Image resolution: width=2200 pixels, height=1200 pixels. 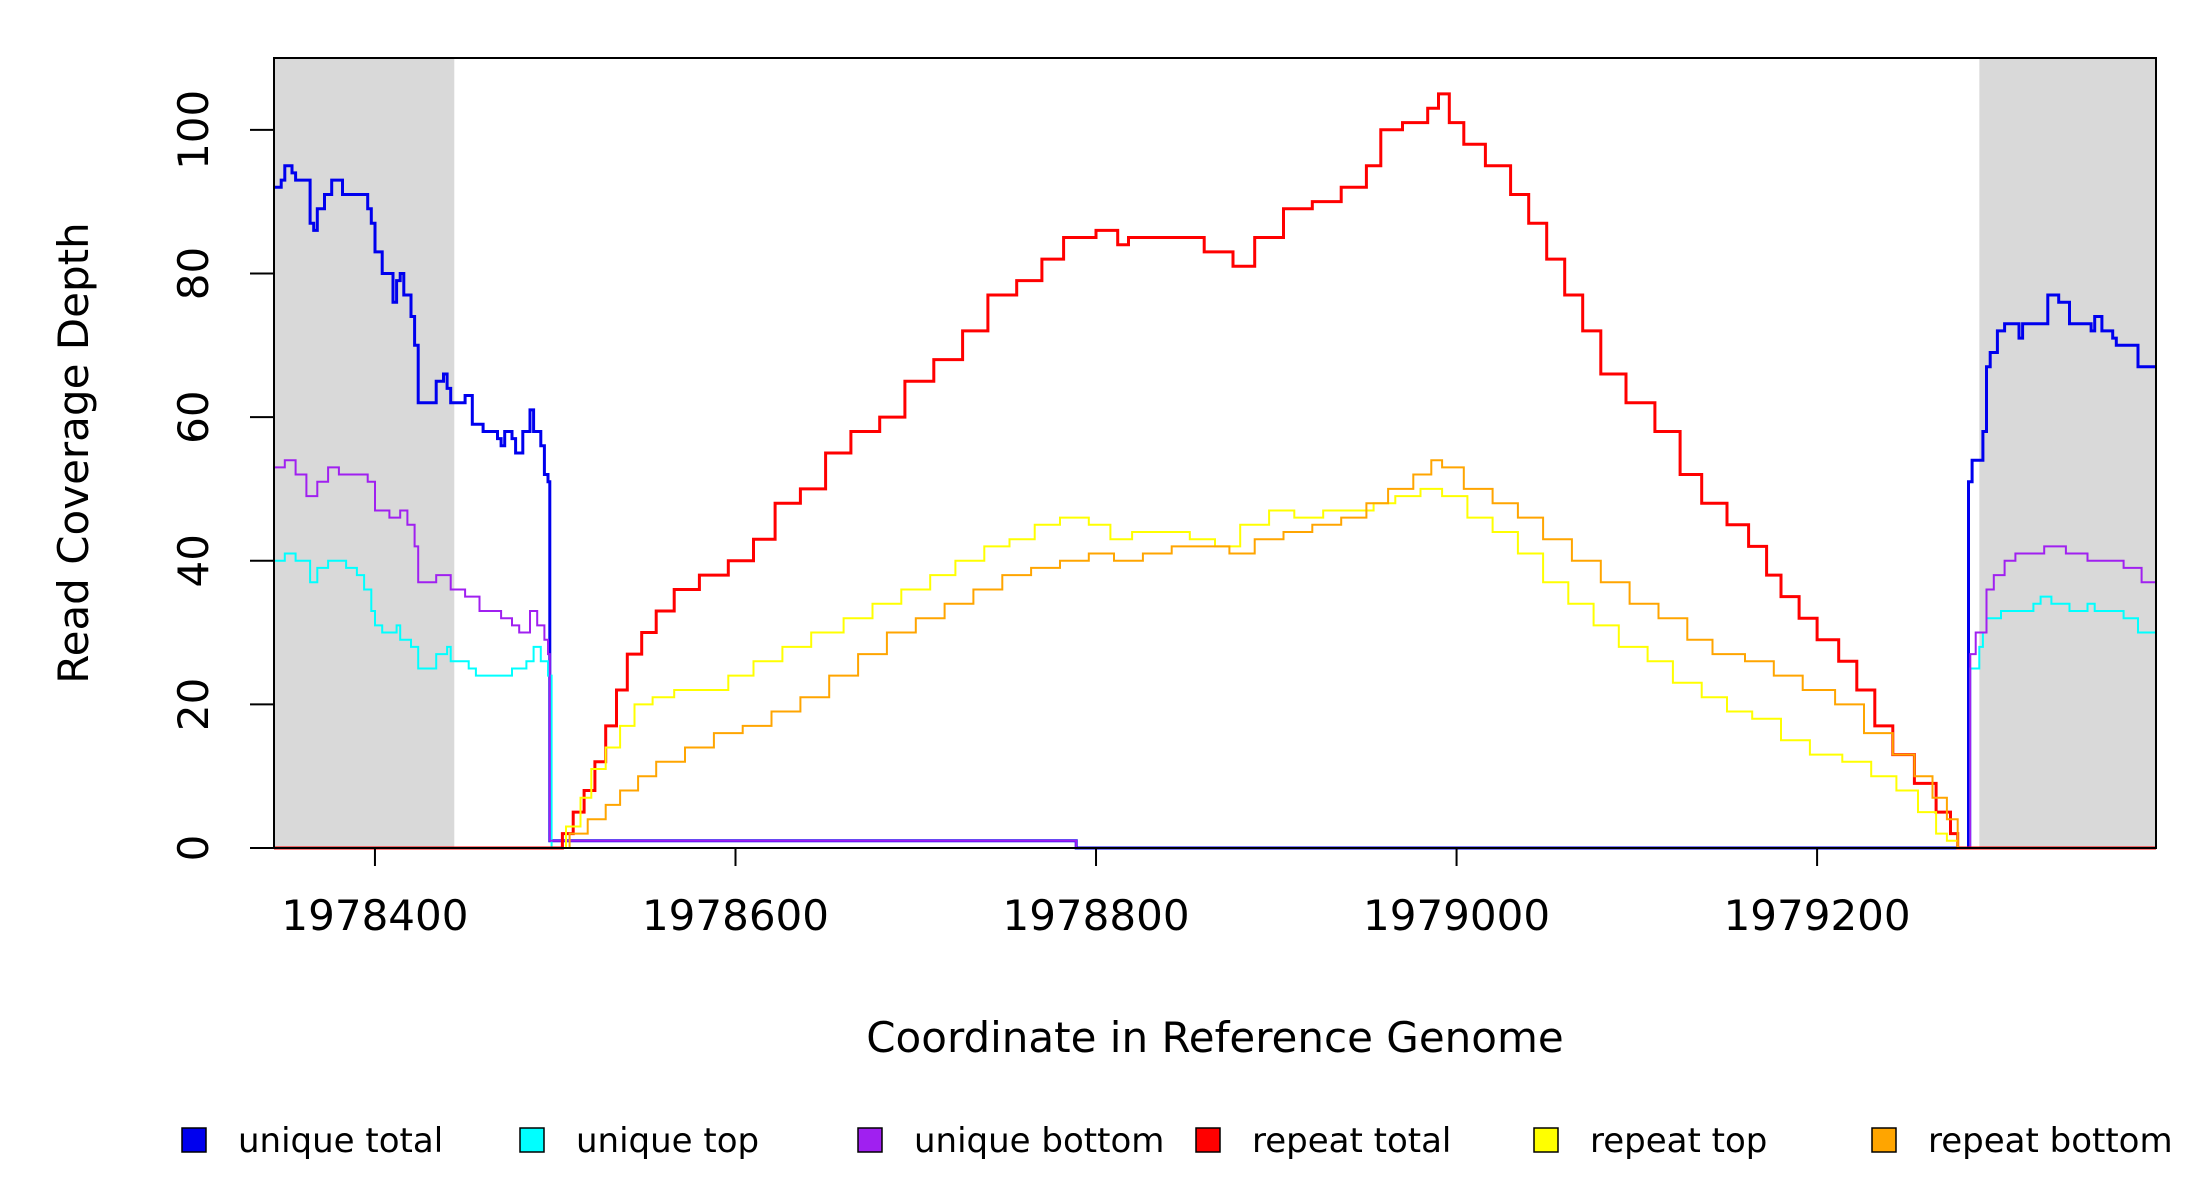 I want to click on y-tick-label: 100, so click(x=193, y=130).